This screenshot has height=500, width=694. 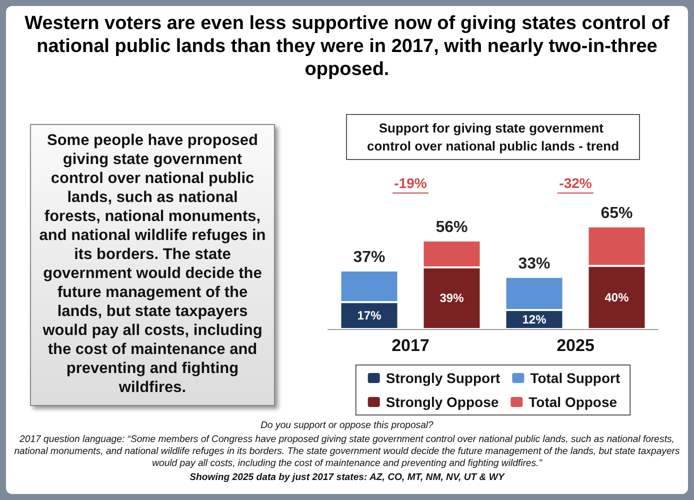 I want to click on x-tick-label: 2017, so click(x=411, y=345).